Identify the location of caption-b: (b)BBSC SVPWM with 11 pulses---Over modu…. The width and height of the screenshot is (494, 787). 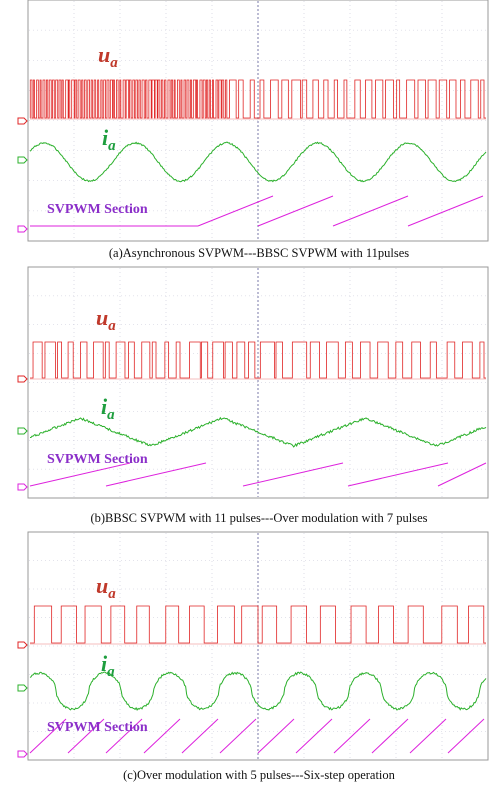
(258, 518).